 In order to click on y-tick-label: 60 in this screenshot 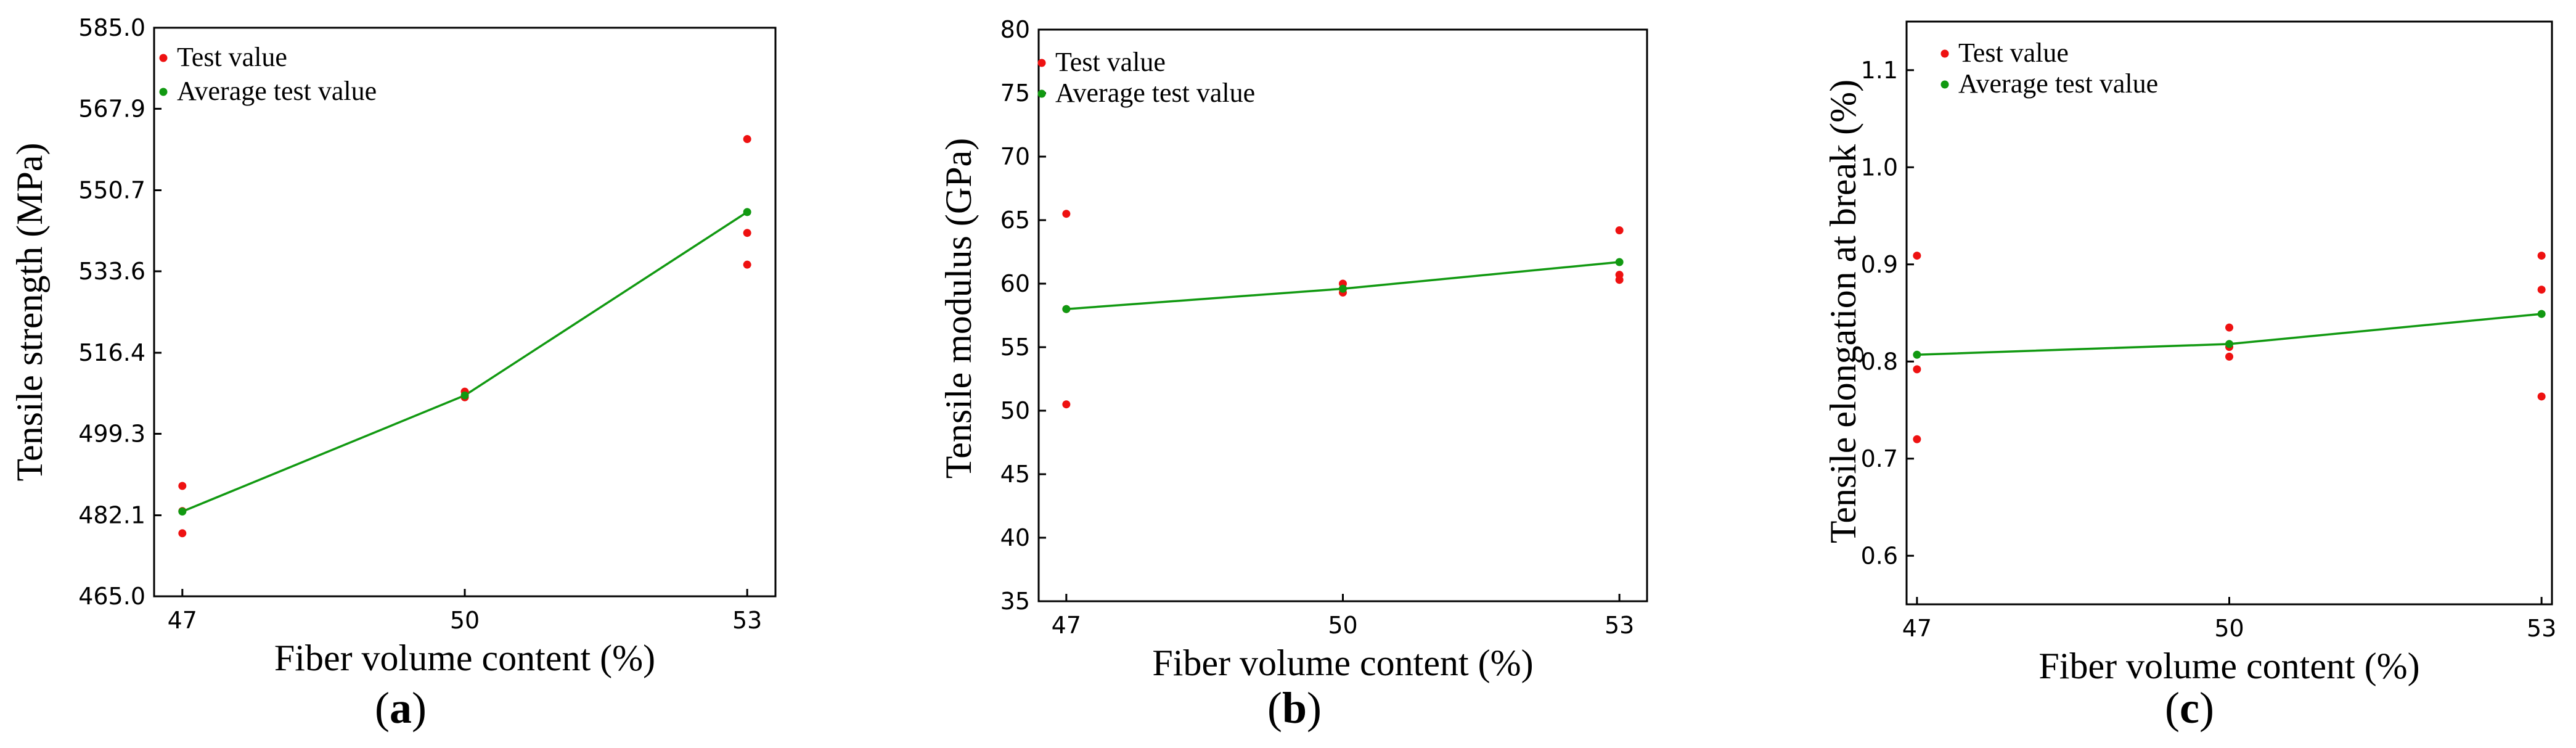, I will do `click(1015, 283)`.